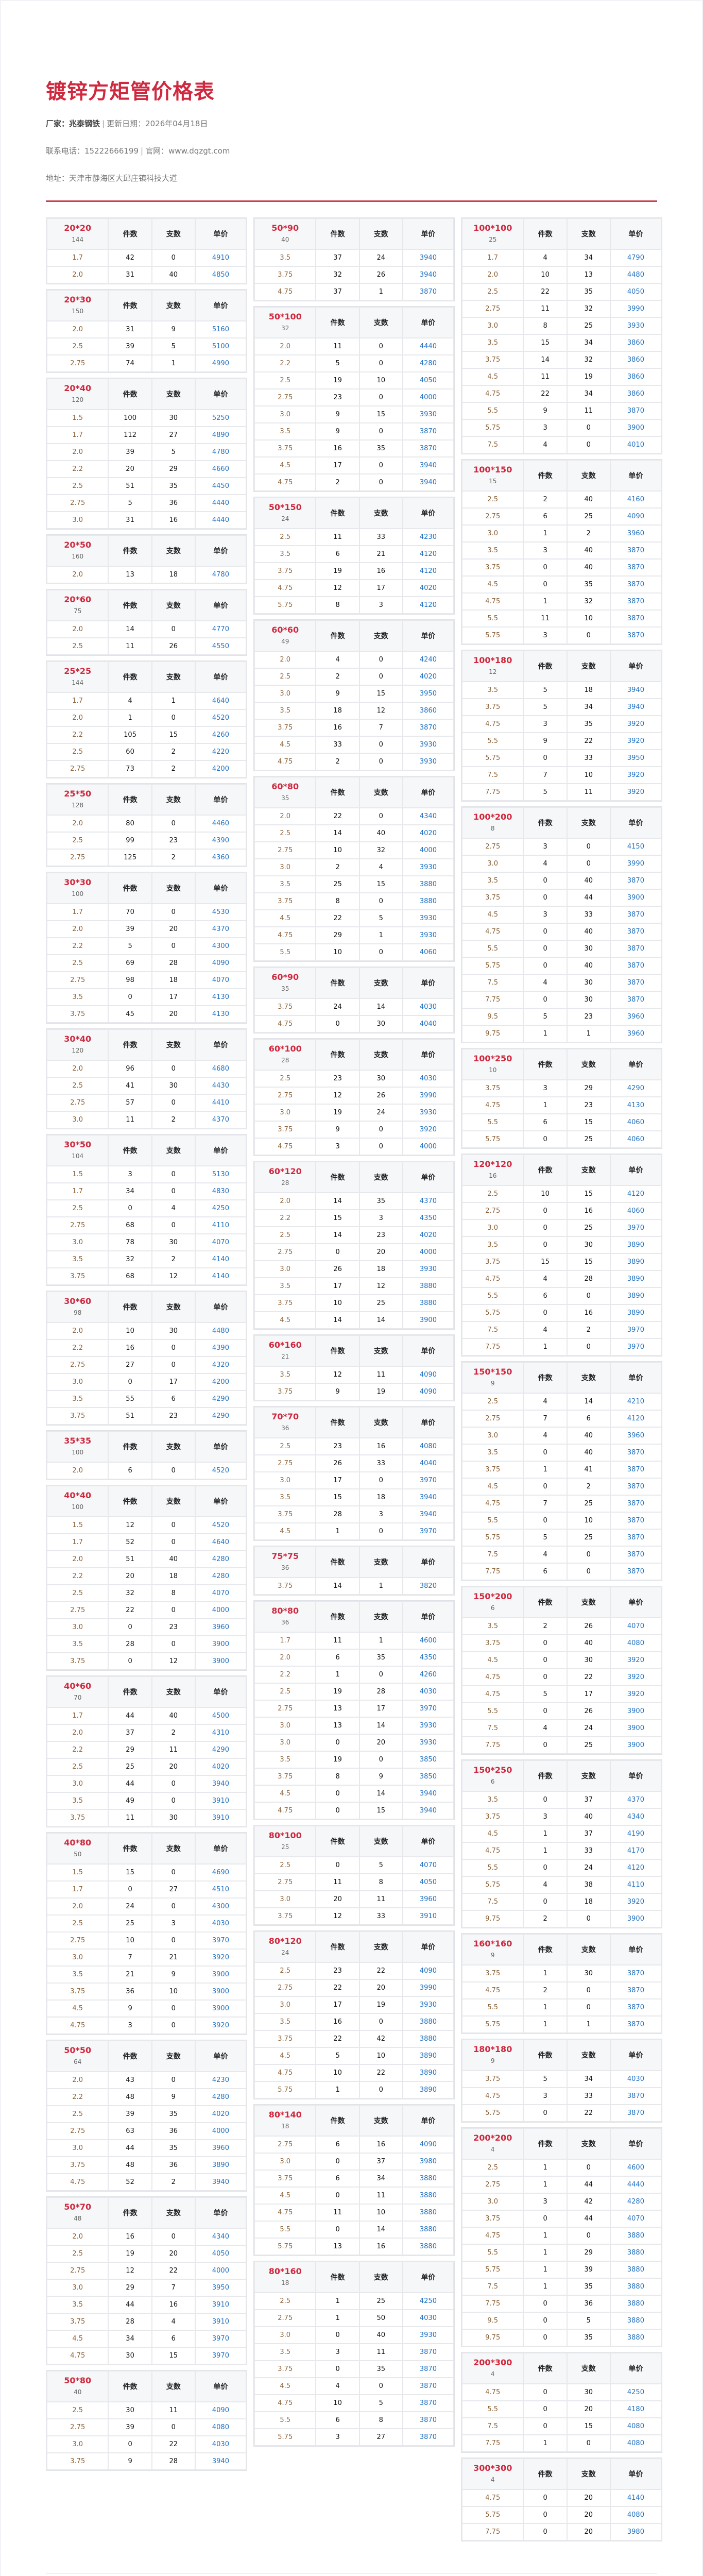 This screenshot has width=703, height=2576. What do you see at coordinates (588, 2426) in the screenshot?
I see `sticks-cell: 15` at bounding box center [588, 2426].